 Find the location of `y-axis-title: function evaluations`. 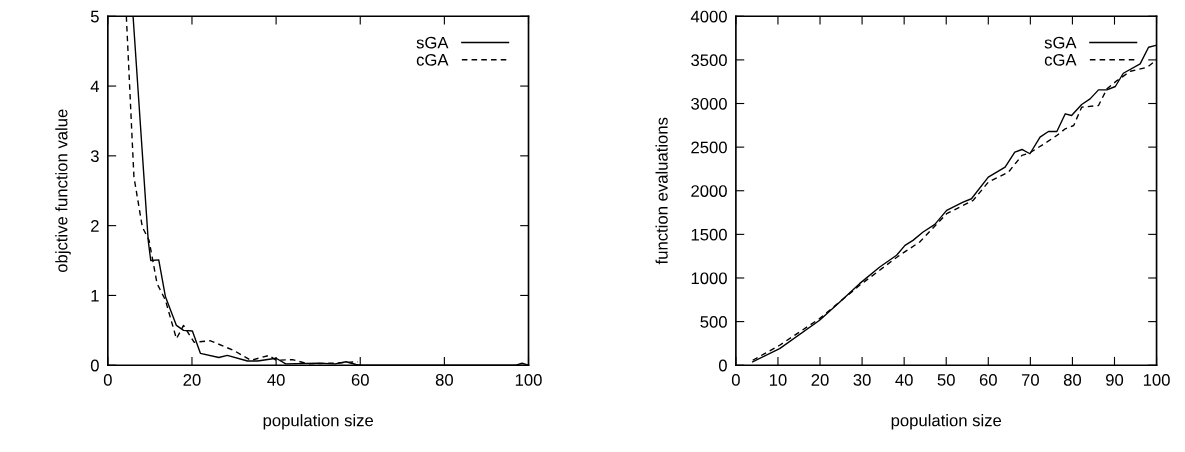

y-axis-title: function evaluations is located at coordinates (661, 191).